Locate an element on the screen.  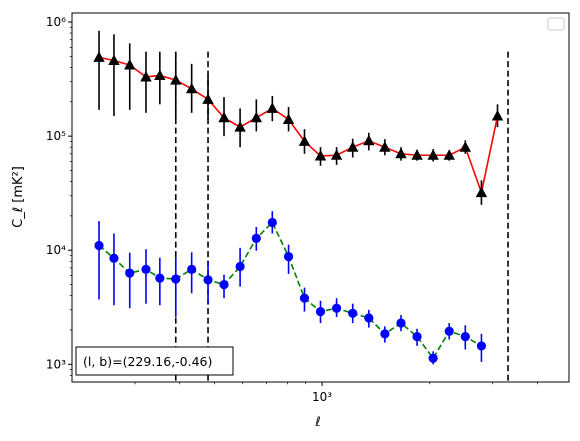
y-tick-label-2: 10⁵ is located at coordinates (56, 136).